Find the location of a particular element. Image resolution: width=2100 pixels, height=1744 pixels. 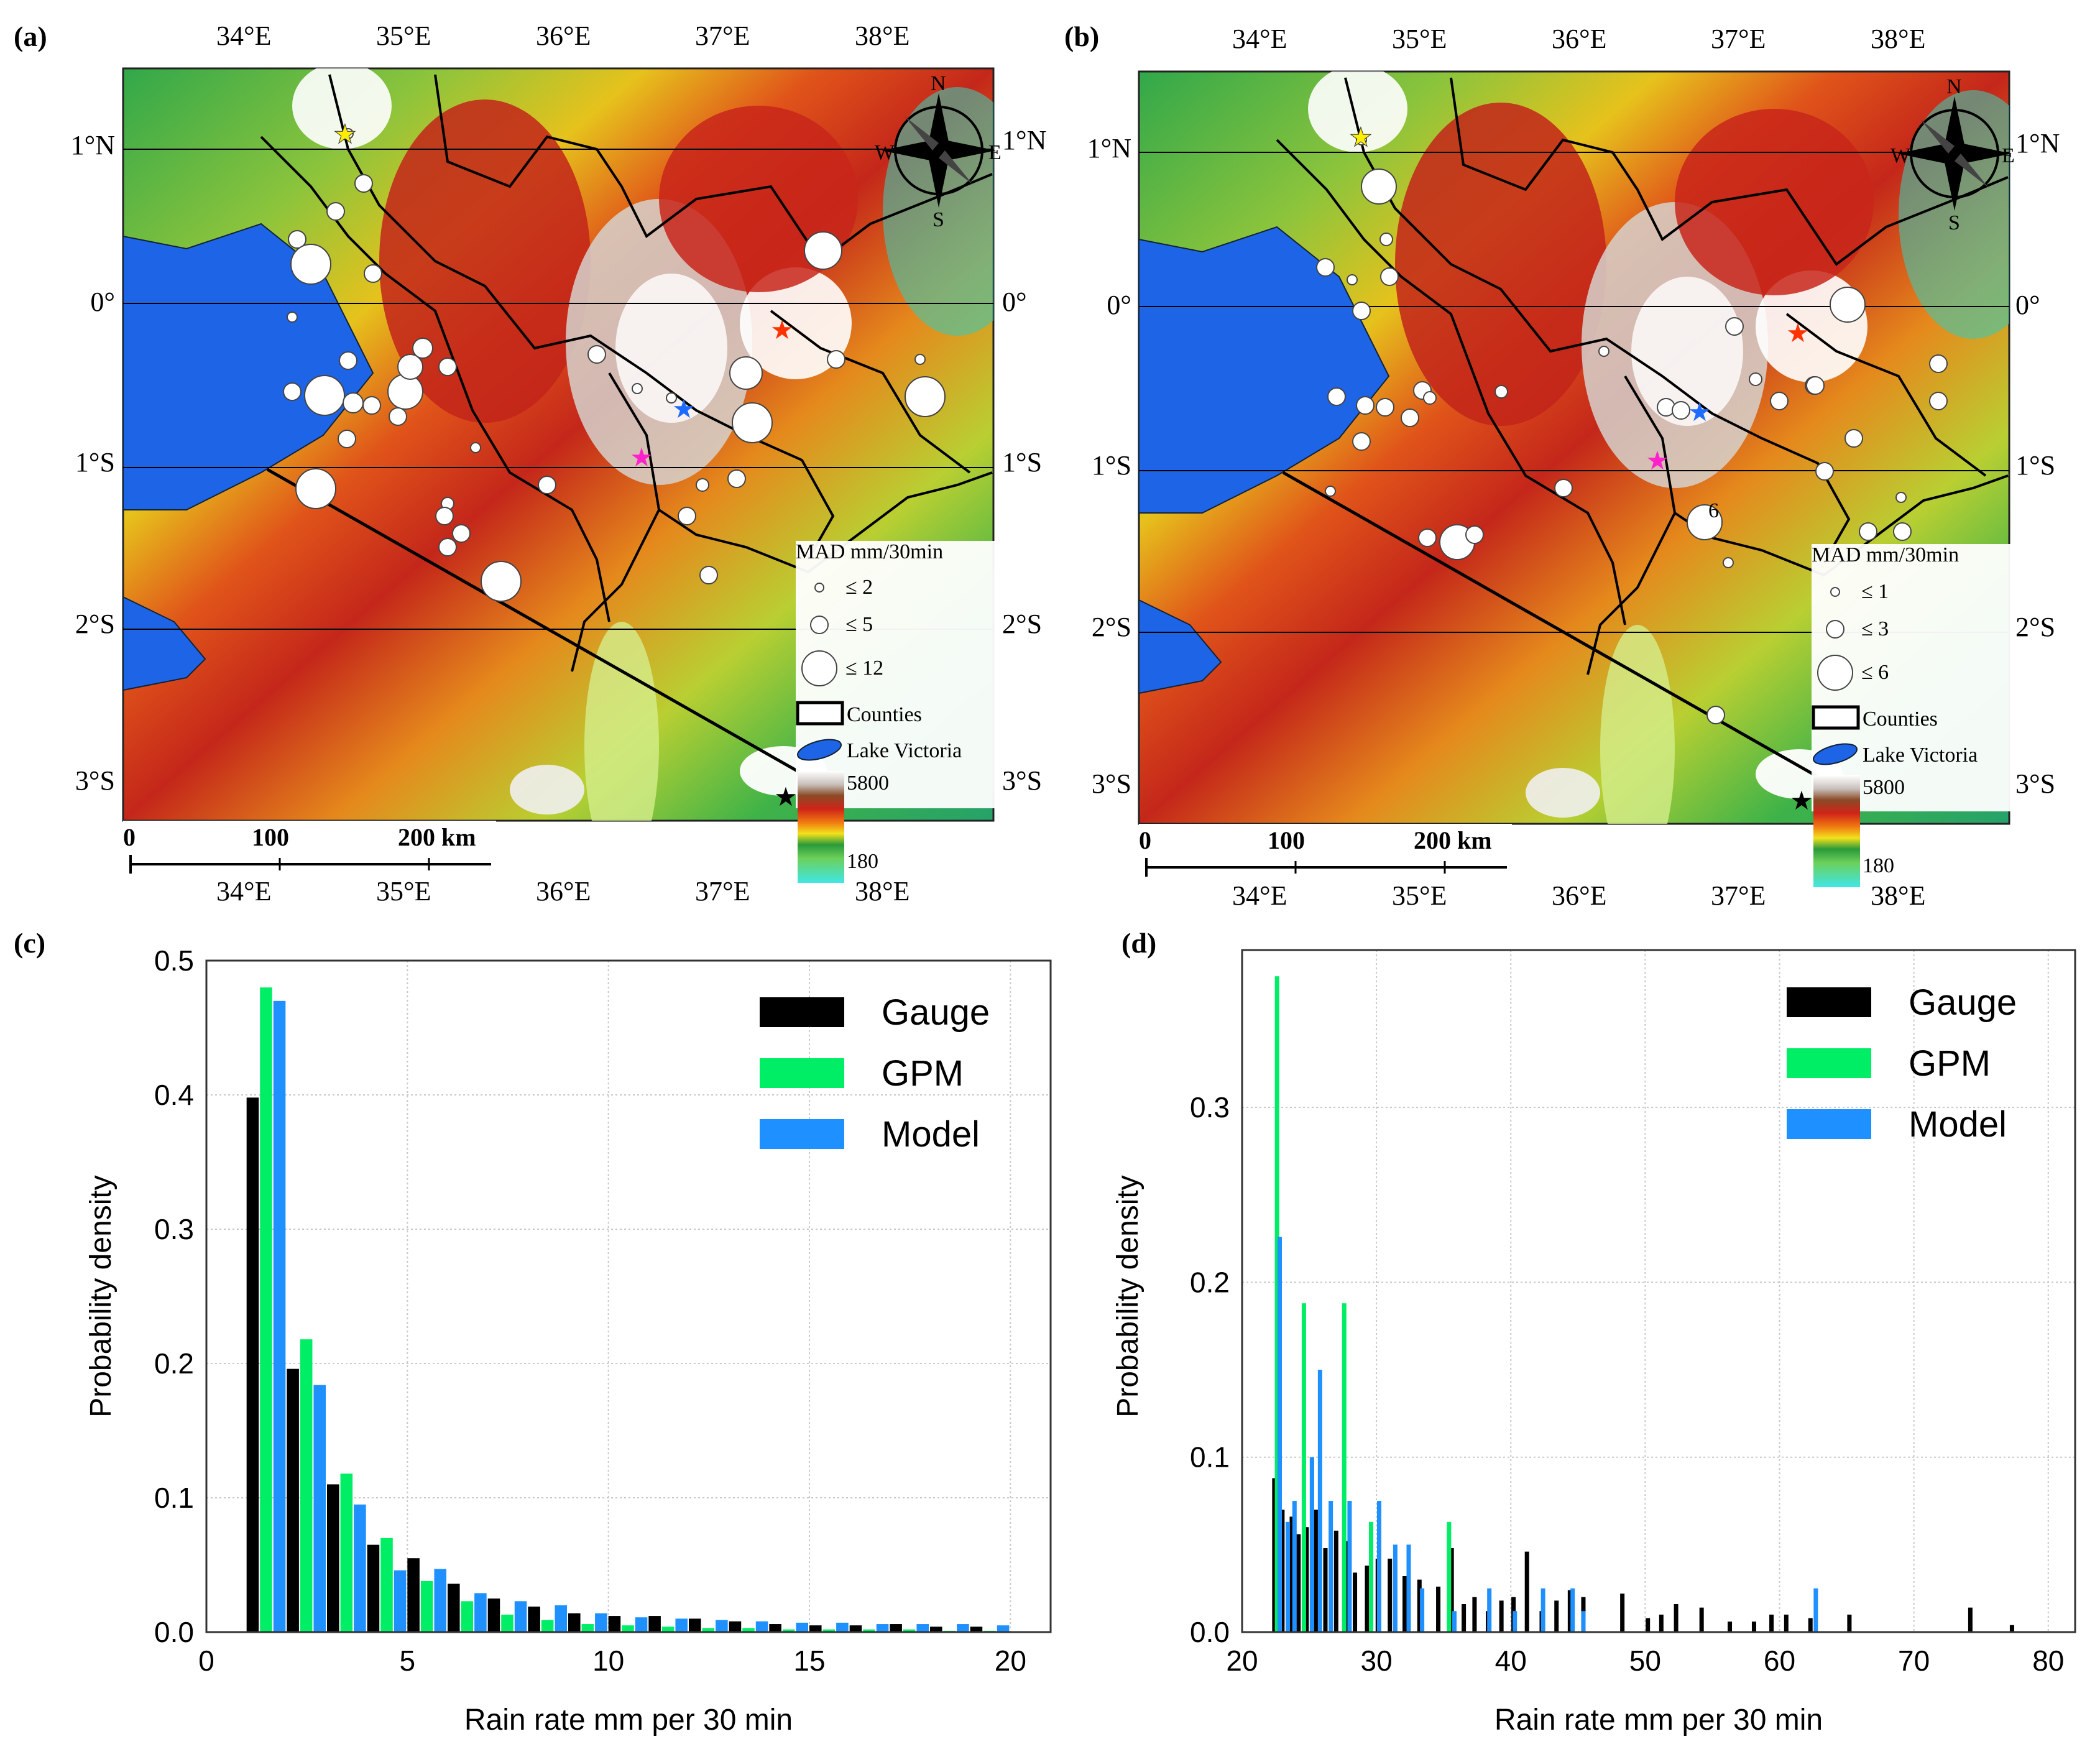

lake-victoria is located at coordinates (248, 457).